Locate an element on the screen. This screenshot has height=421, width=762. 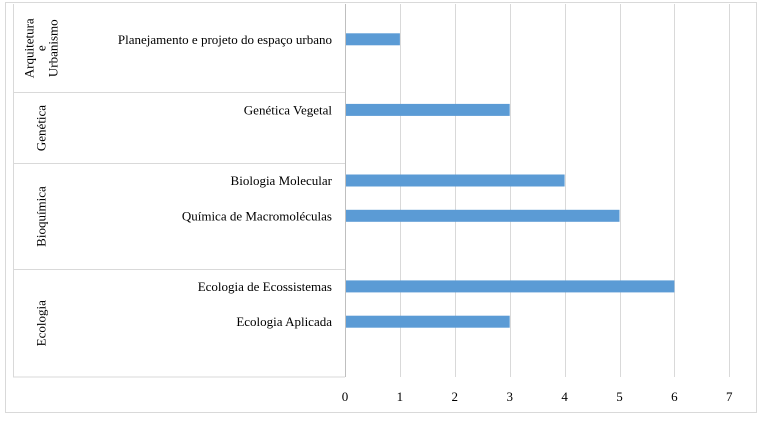
category-label: Planejamento e projeto do espaço urbano is located at coordinates (225, 39).